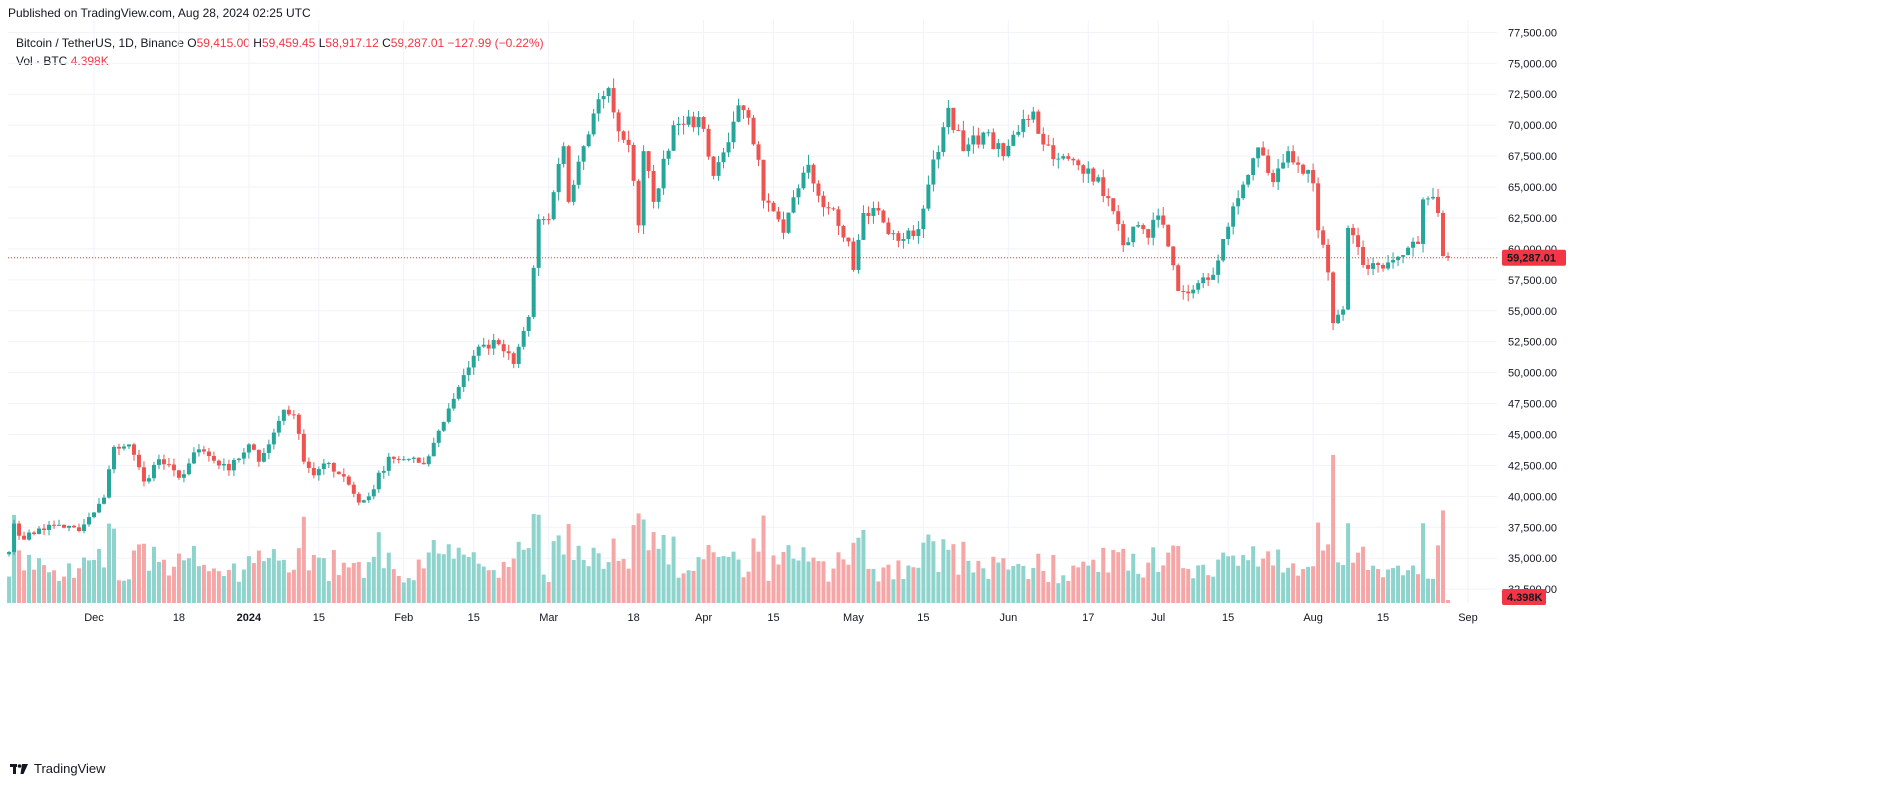 This screenshot has width=1883, height=788. I want to click on time-tick-label: 15, so click(923, 618).